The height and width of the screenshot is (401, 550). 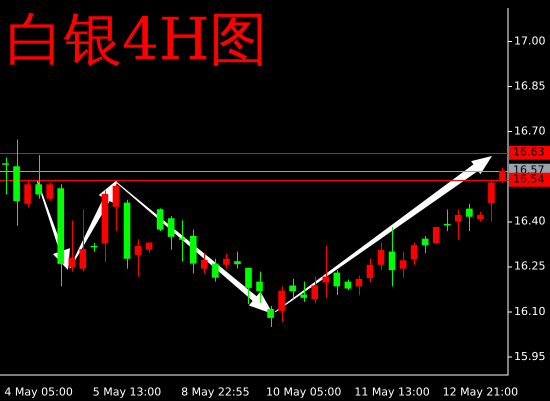 I want to click on x-tick-label: 4 May 05:00, so click(x=38, y=391).